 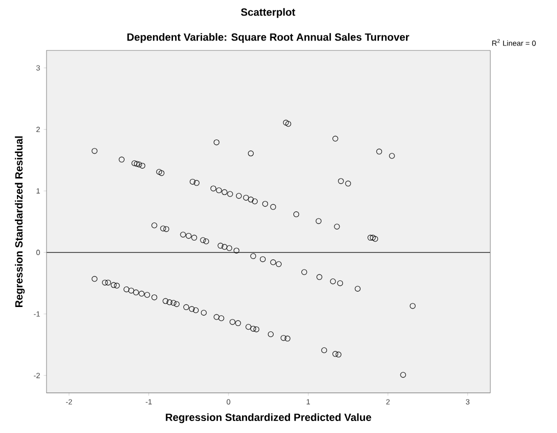 I want to click on chart-subtitle: Dependent Variable: Square Root Annual Sales Turnover, so click(x=268, y=38).